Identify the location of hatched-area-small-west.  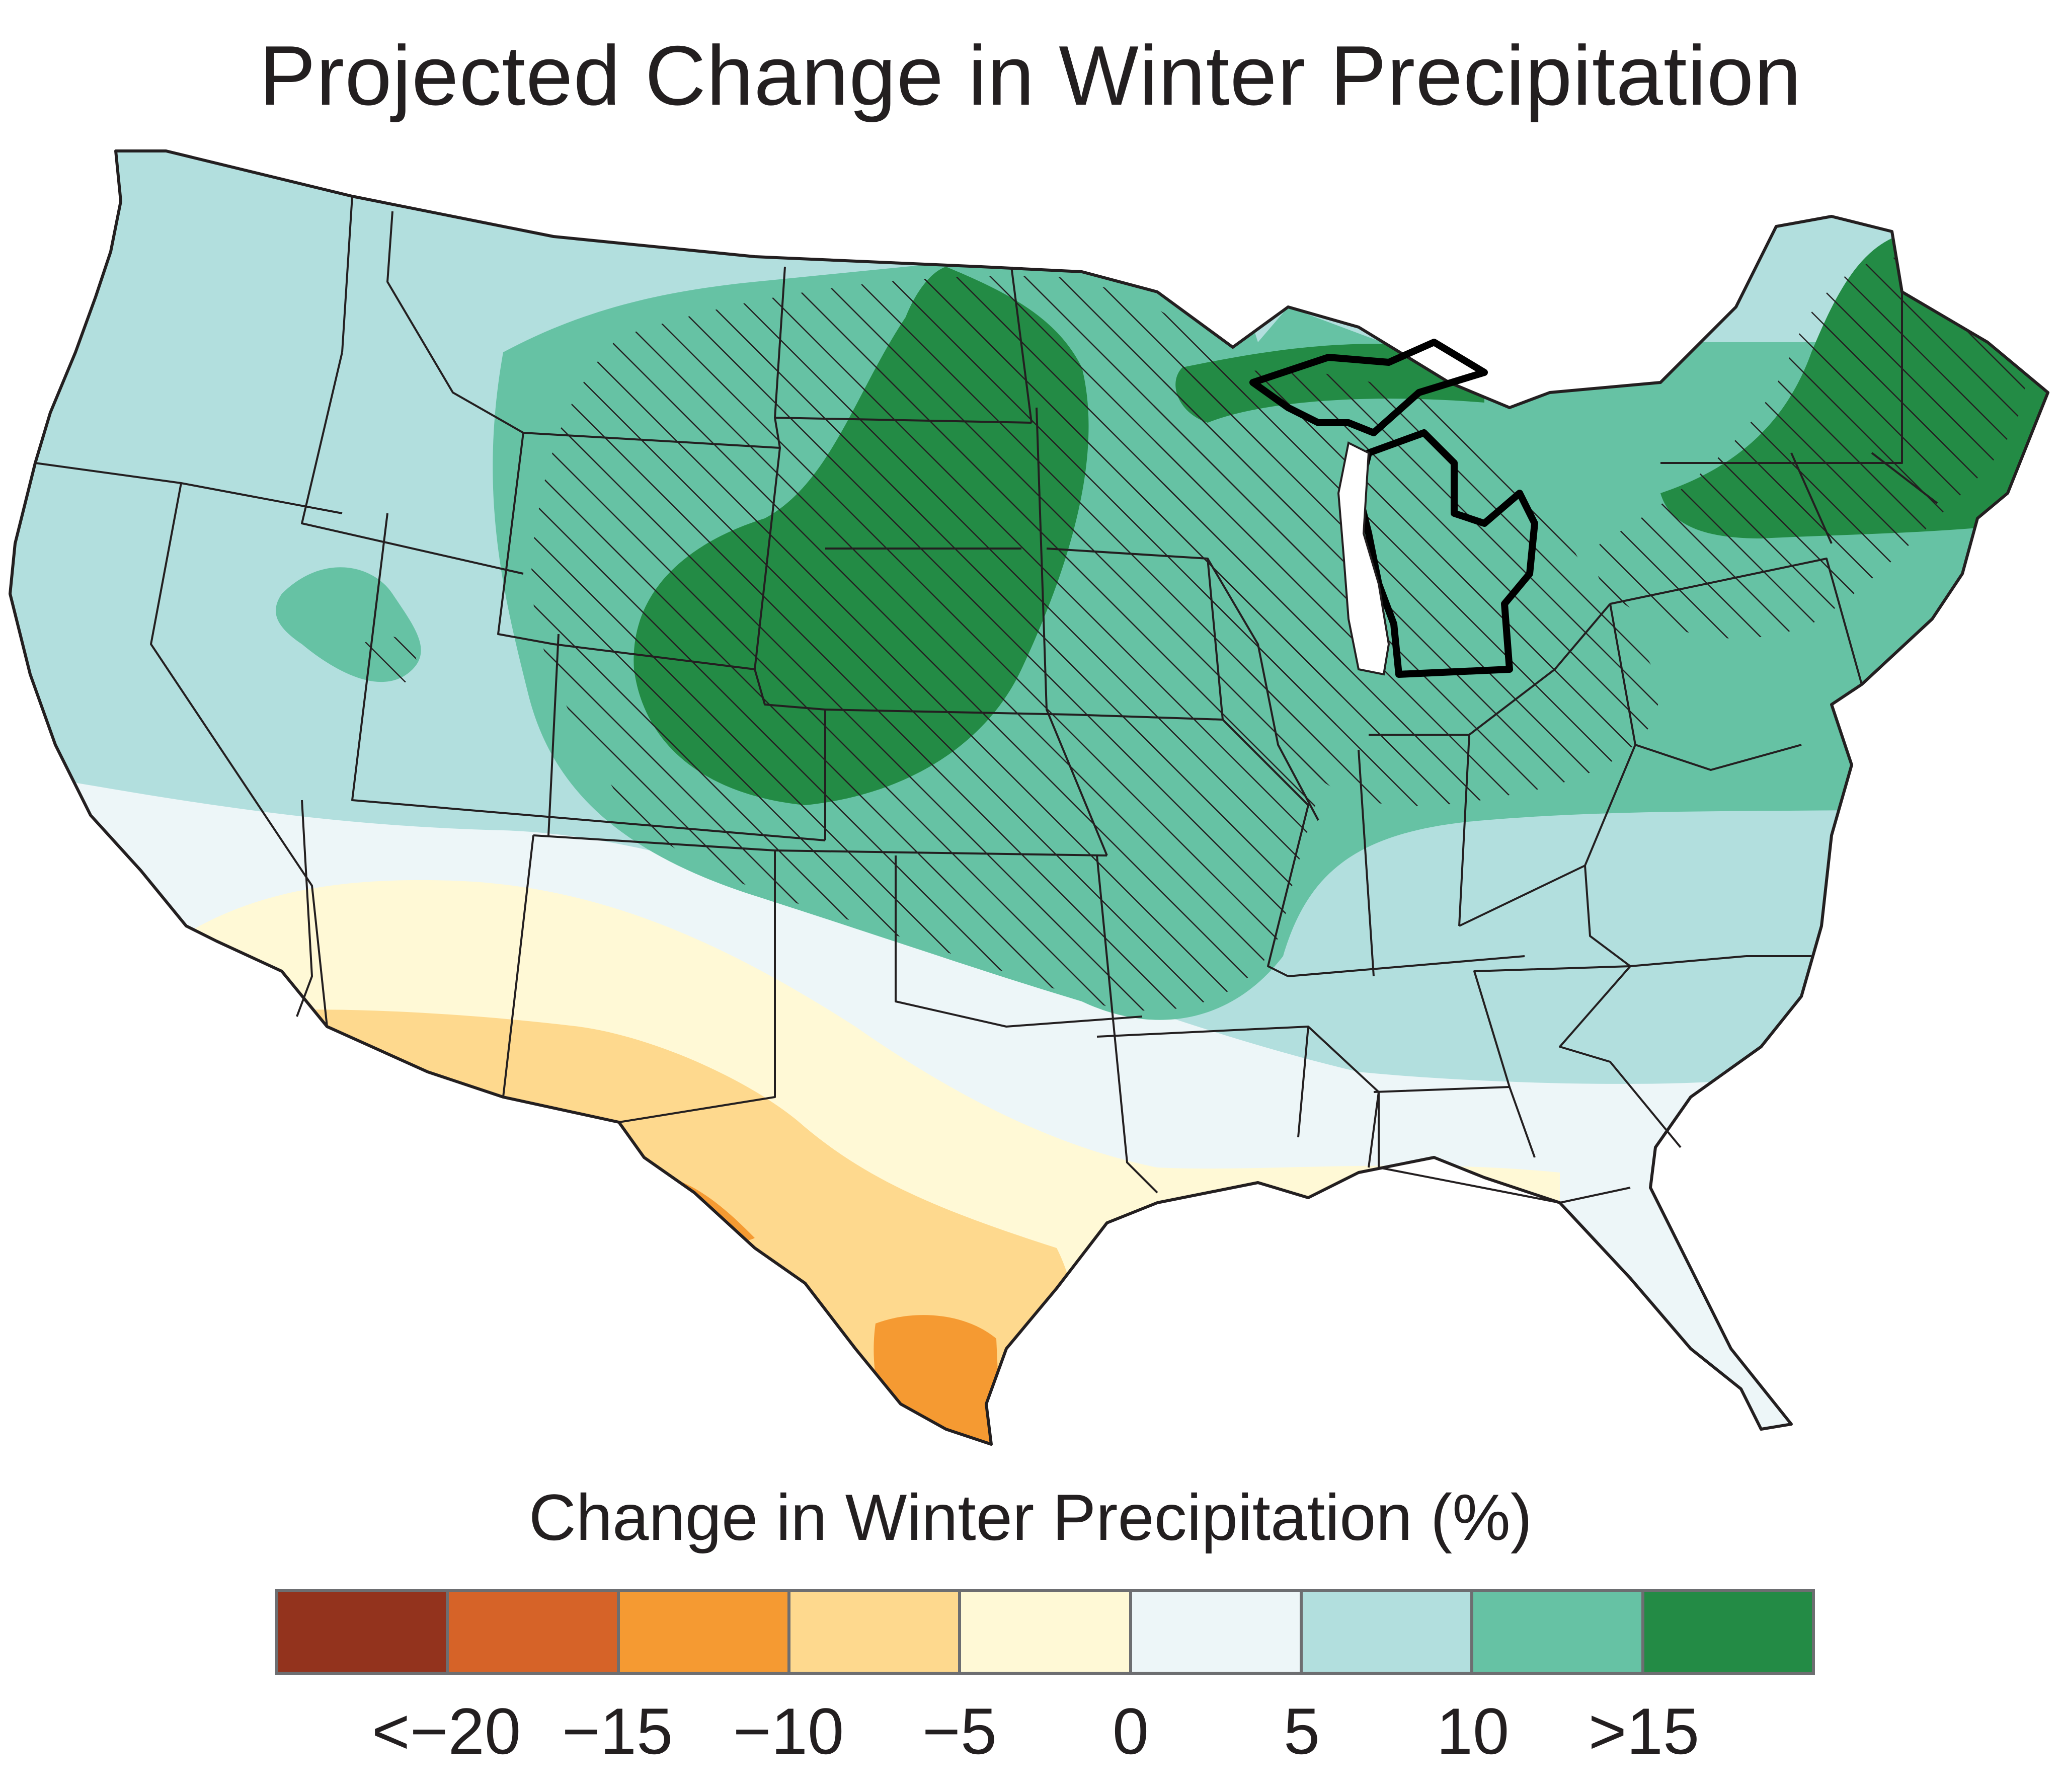
(387, 661).